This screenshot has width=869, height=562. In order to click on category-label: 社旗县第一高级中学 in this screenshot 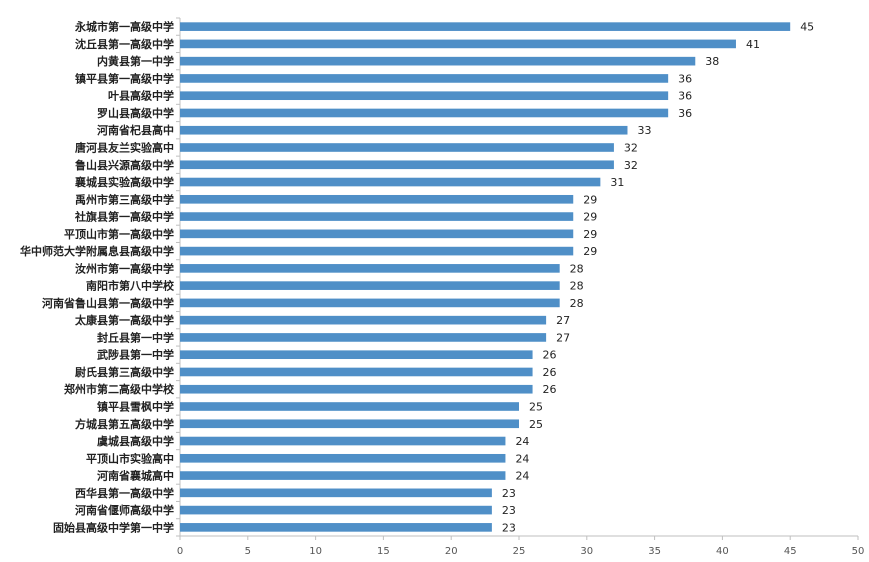, I will do `click(124, 217)`.